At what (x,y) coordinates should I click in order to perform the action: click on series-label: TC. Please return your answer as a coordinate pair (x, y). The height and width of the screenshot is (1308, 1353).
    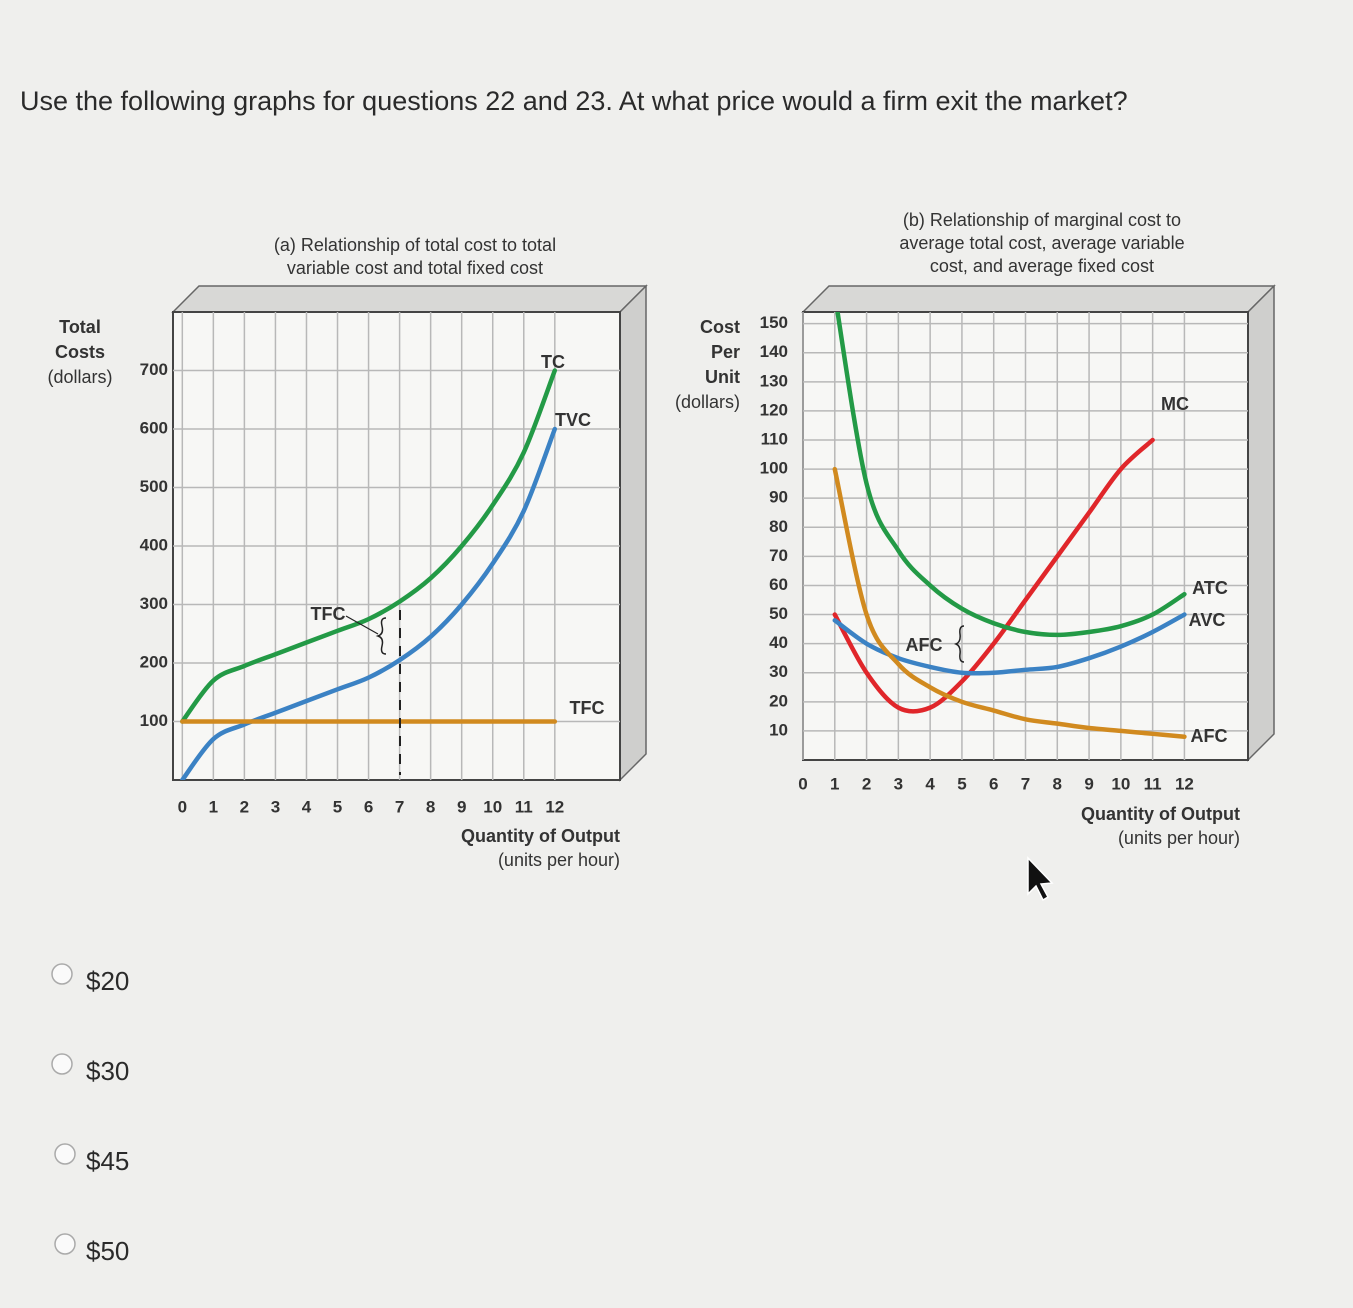
    Looking at the image, I should click on (553, 362).